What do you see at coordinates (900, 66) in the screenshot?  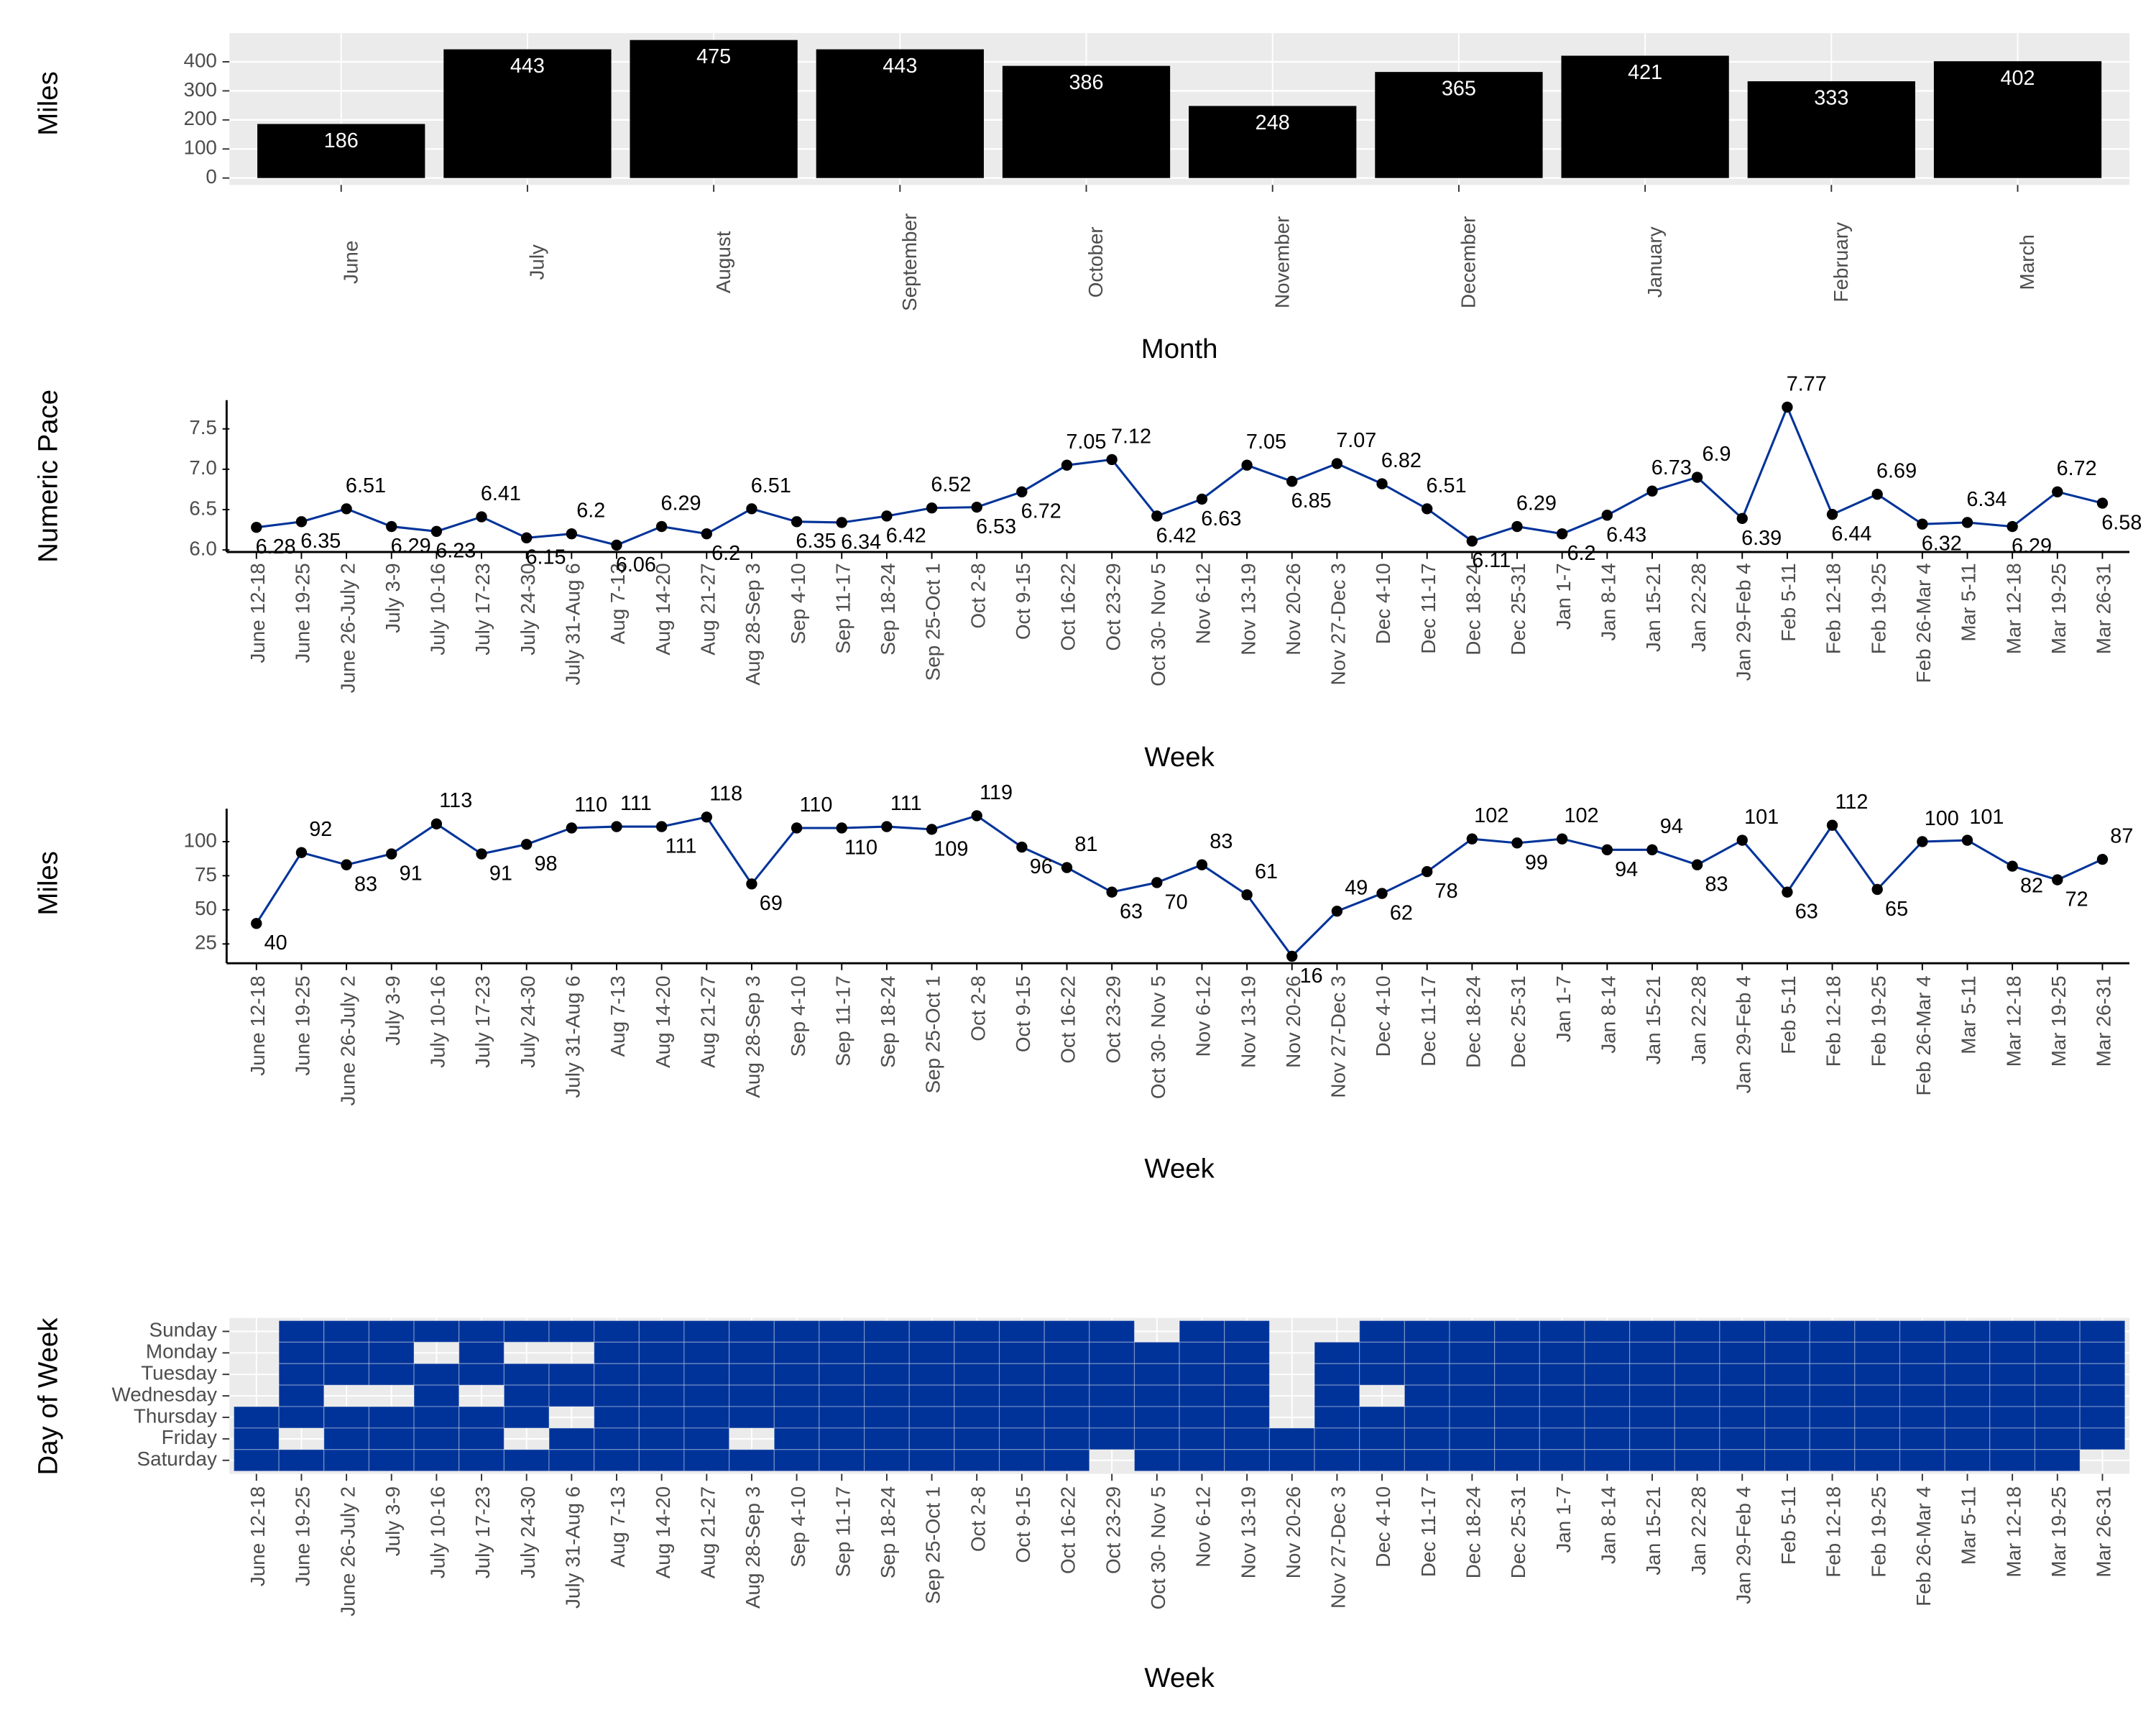 I see `data-label: 443` at bounding box center [900, 66].